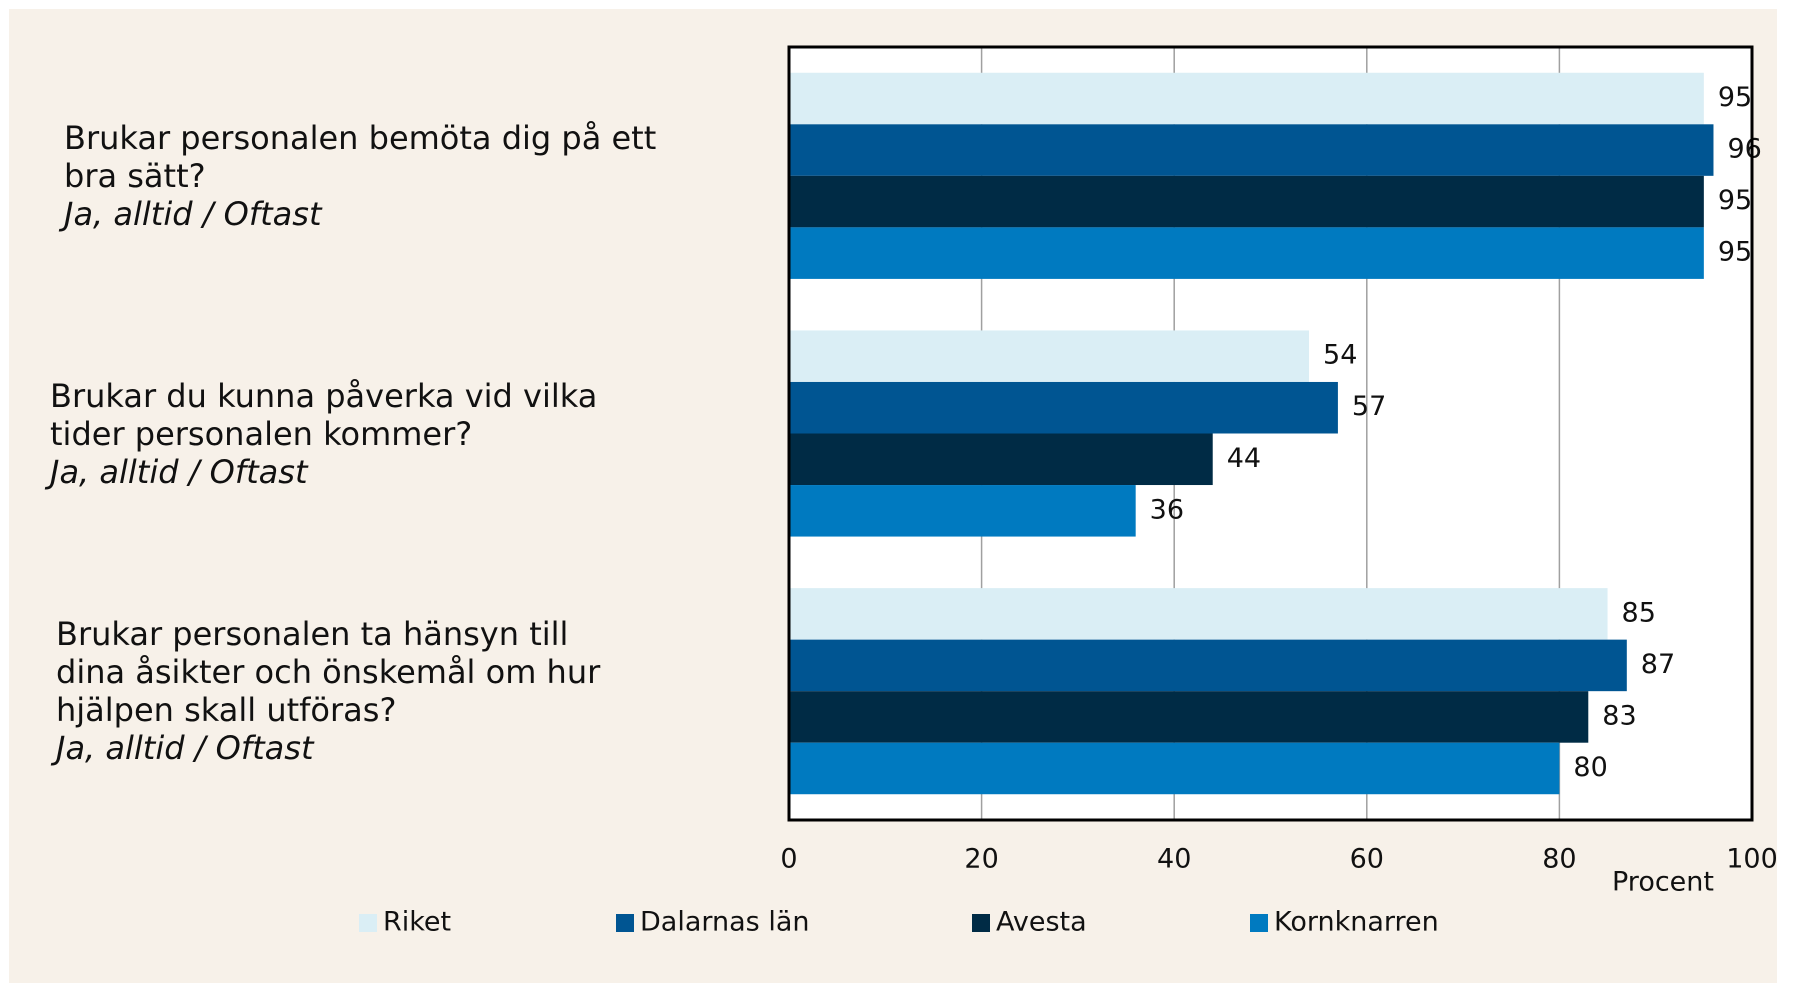  Describe the element at coordinates (1174, 859) in the screenshot. I see `x-tick-label: 40` at that location.